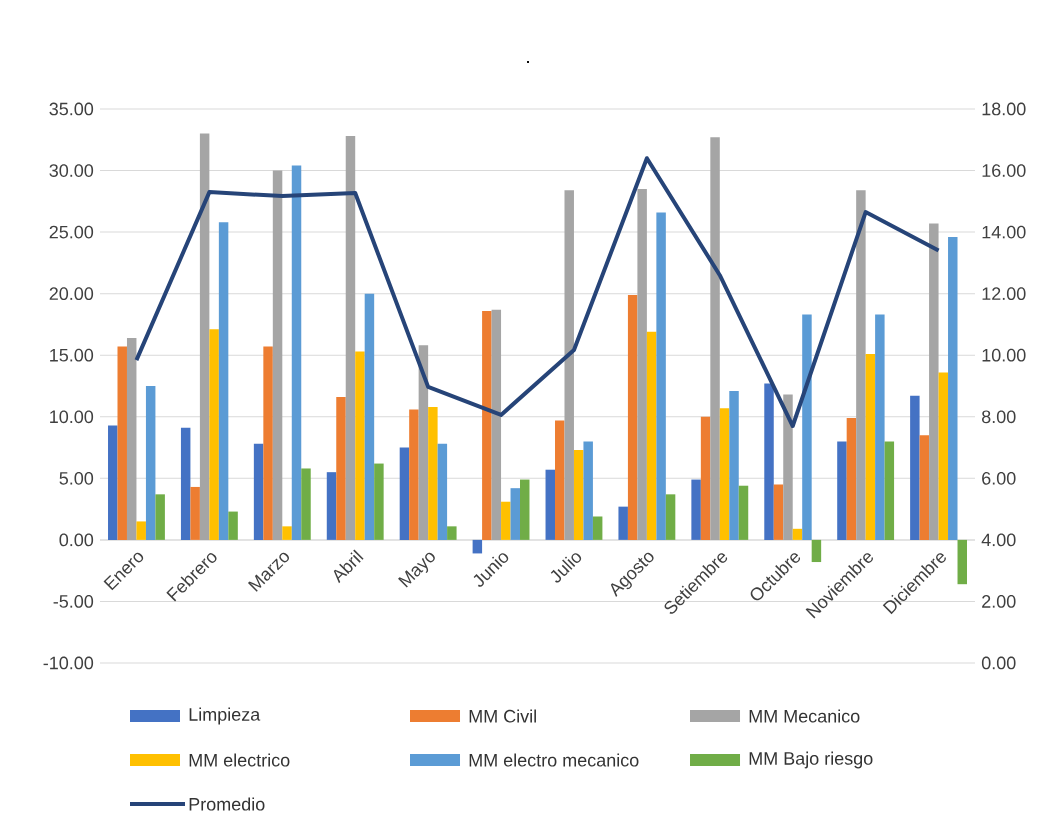 This screenshot has width=1056, height=832. I want to click on y2-tick-label: 18.00, so click(1004, 109).